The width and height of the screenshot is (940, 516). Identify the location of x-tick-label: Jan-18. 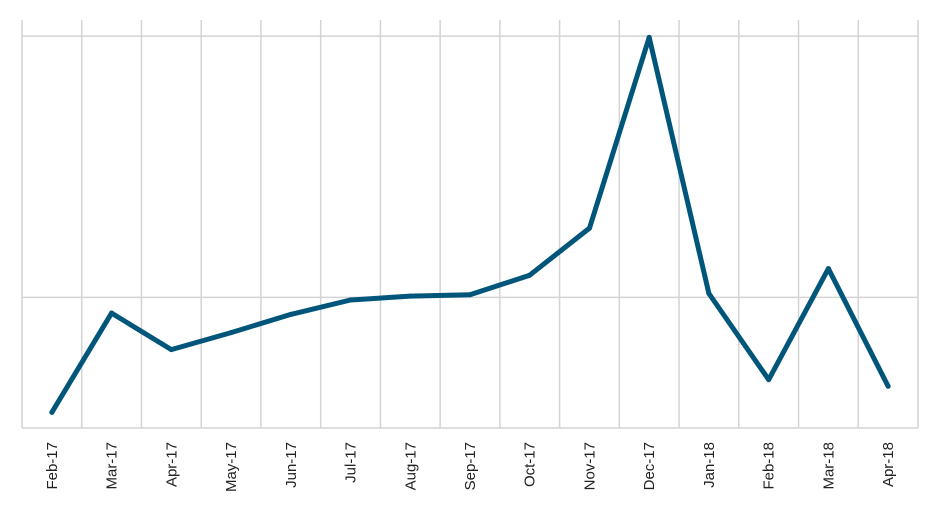
(709, 465).